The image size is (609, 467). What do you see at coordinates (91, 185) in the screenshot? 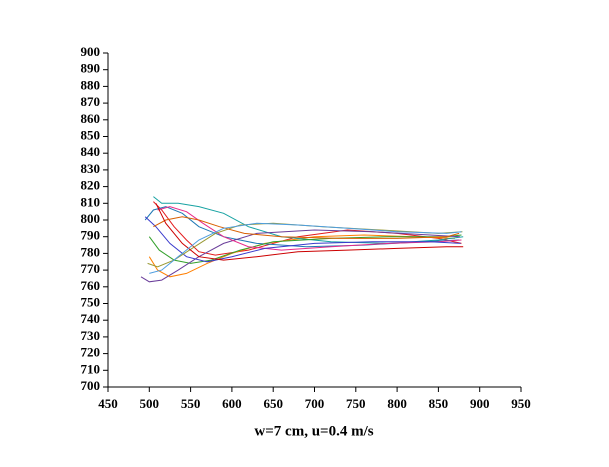
I see `y-tick-label: 820` at bounding box center [91, 185].